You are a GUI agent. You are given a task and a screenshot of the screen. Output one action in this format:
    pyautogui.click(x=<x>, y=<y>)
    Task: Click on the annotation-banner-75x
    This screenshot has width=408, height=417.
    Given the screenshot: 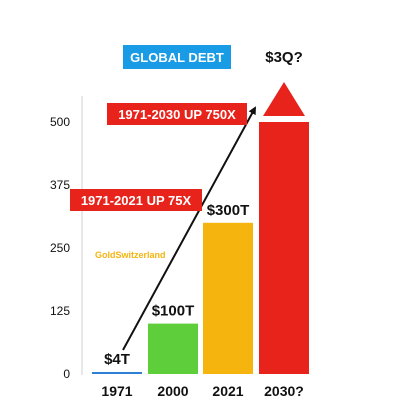 What is the action you would take?
    pyautogui.click(x=136, y=200)
    